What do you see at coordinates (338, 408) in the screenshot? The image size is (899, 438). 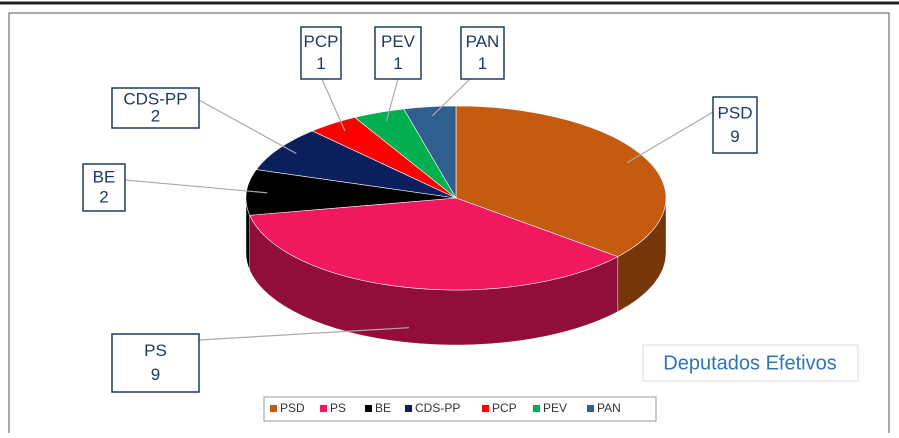 I see `legend-label: PS` at bounding box center [338, 408].